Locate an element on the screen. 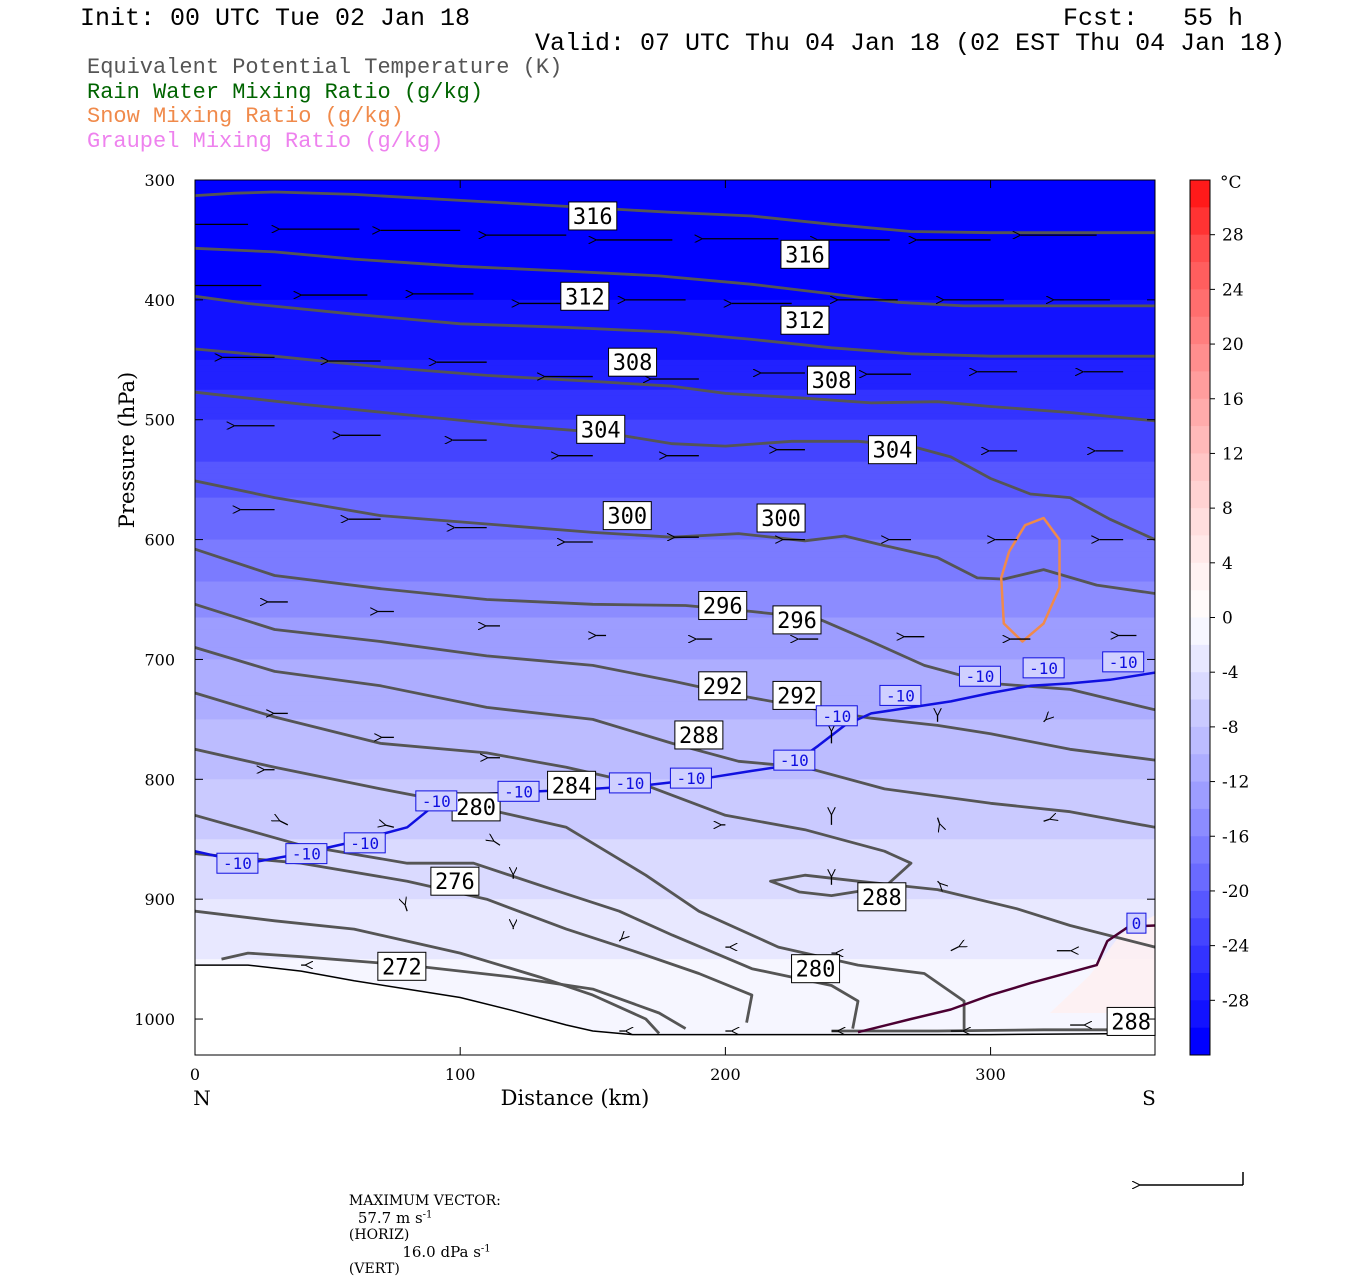  legend-theta-e: Equivalent Potential Temperature (K) is located at coordinates (325, 67).